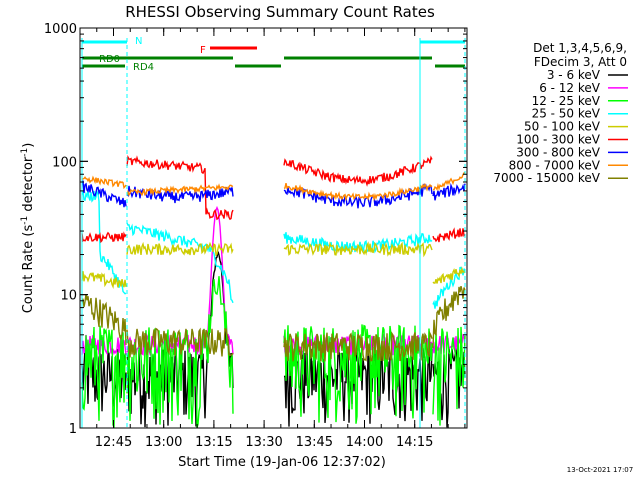  Describe the element at coordinates (314, 442) in the screenshot. I see `x-tick-label: 13:45` at that location.